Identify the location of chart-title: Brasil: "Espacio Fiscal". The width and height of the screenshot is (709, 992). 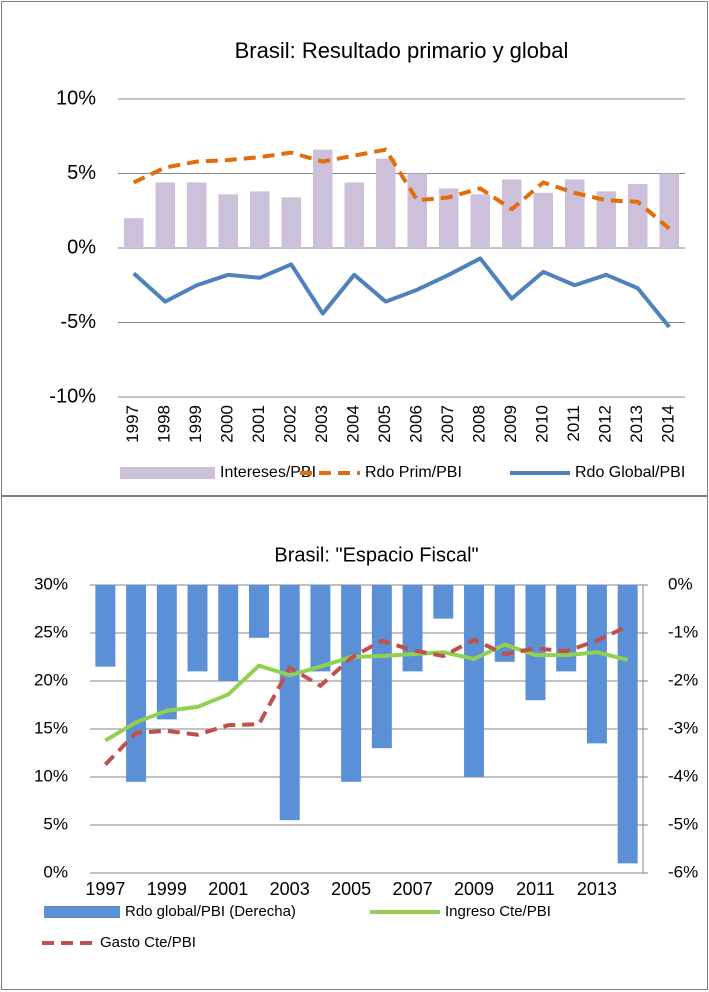
(376, 555).